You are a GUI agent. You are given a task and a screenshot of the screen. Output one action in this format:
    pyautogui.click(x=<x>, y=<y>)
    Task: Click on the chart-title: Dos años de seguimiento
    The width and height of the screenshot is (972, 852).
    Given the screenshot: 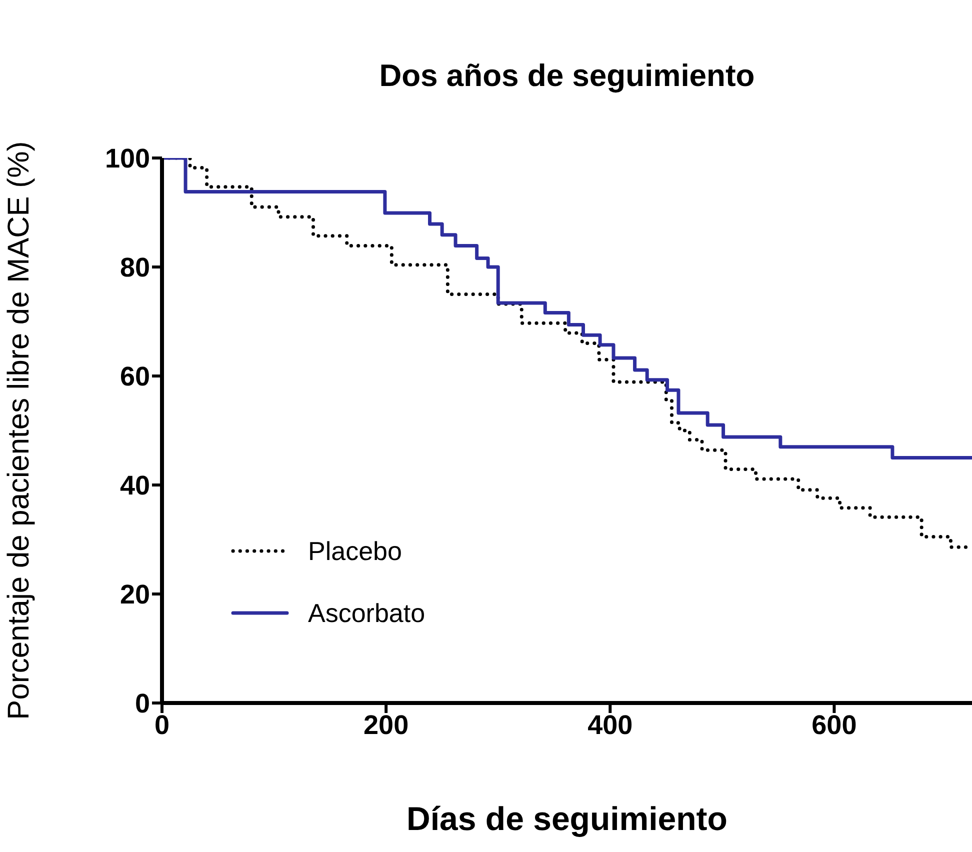 What is the action you would take?
    pyautogui.click(x=567, y=76)
    